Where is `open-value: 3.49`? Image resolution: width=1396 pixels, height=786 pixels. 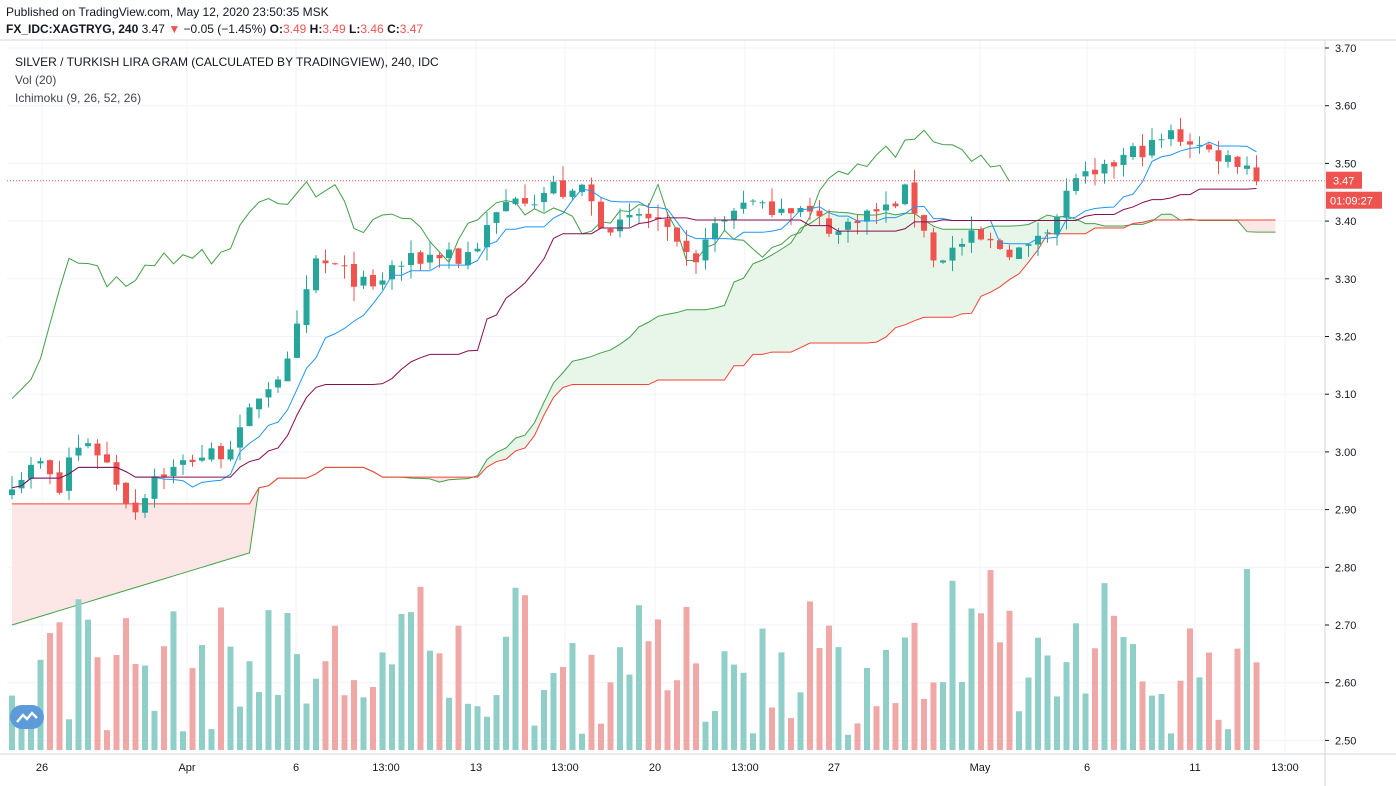 open-value: 3.49 is located at coordinates (294, 29).